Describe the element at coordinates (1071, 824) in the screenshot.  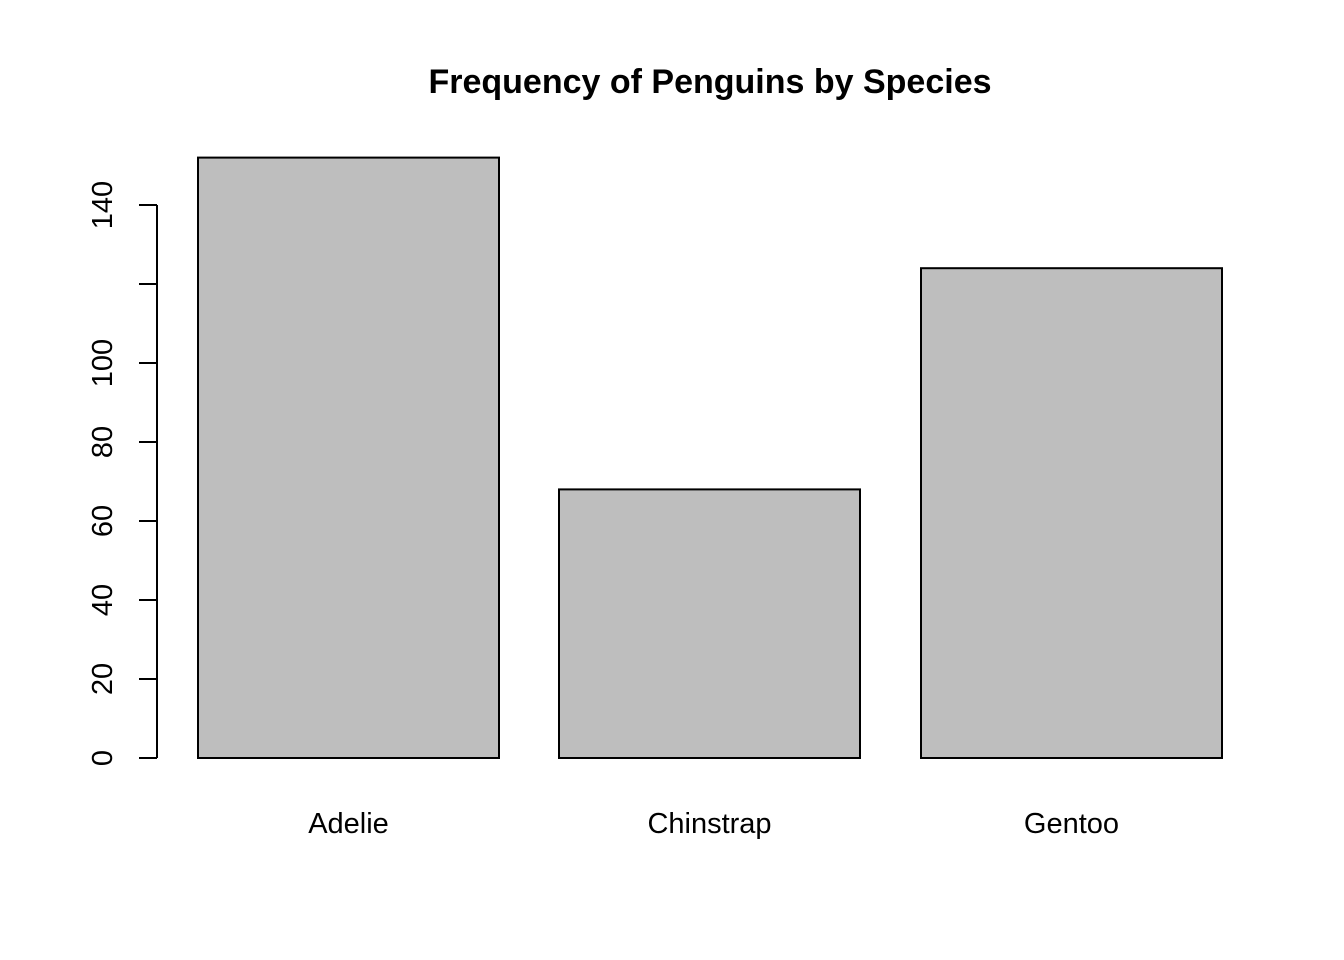
I see `category-label-gentoo: Gentoo` at that location.